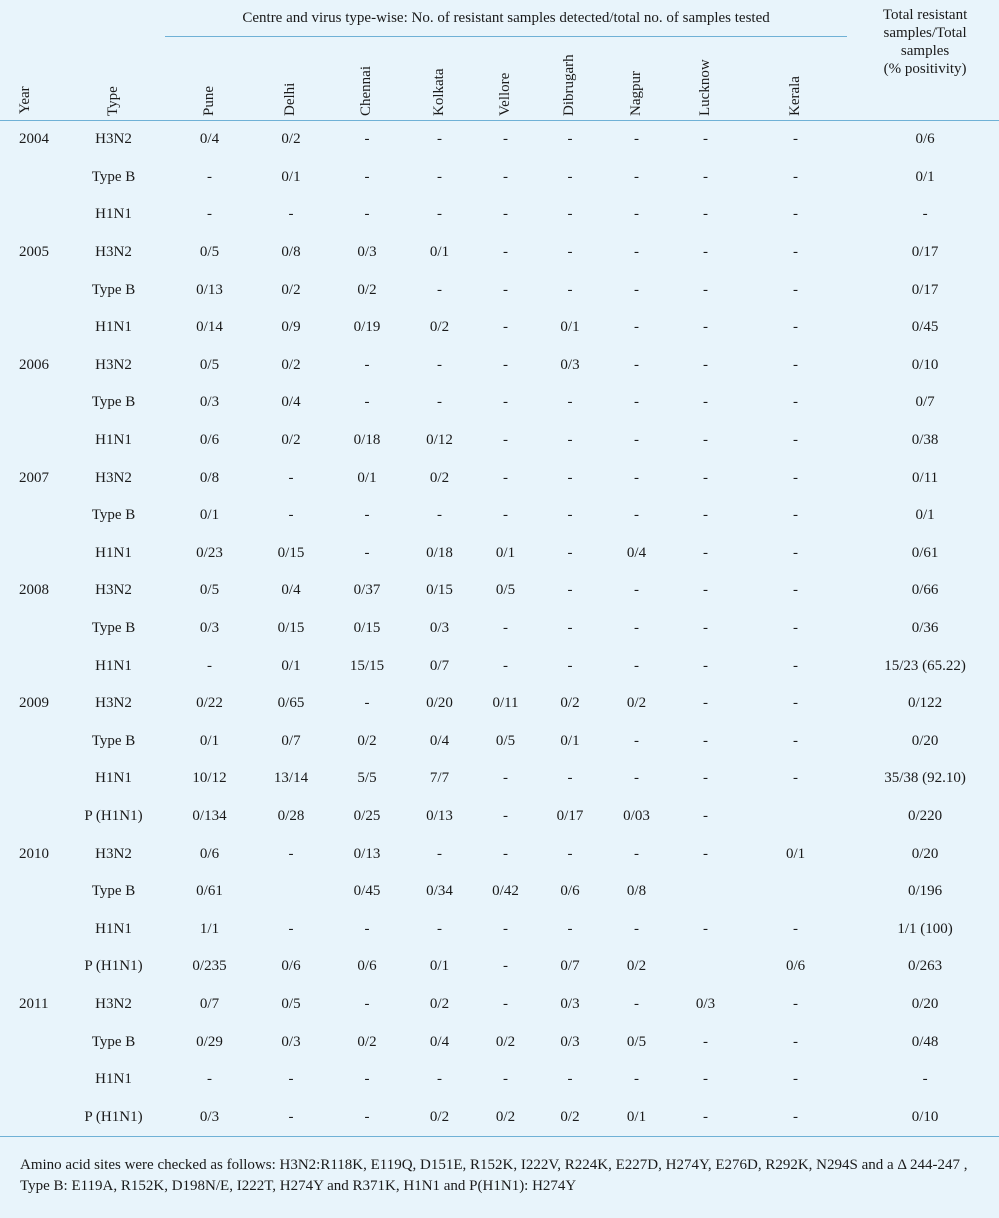 This screenshot has width=999, height=1218. What do you see at coordinates (499, 366) in the screenshot?
I see `table-row: 2006 H3N2 0/5 0/2 - - - 0/3 - - - 0/10` at bounding box center [499, 366].